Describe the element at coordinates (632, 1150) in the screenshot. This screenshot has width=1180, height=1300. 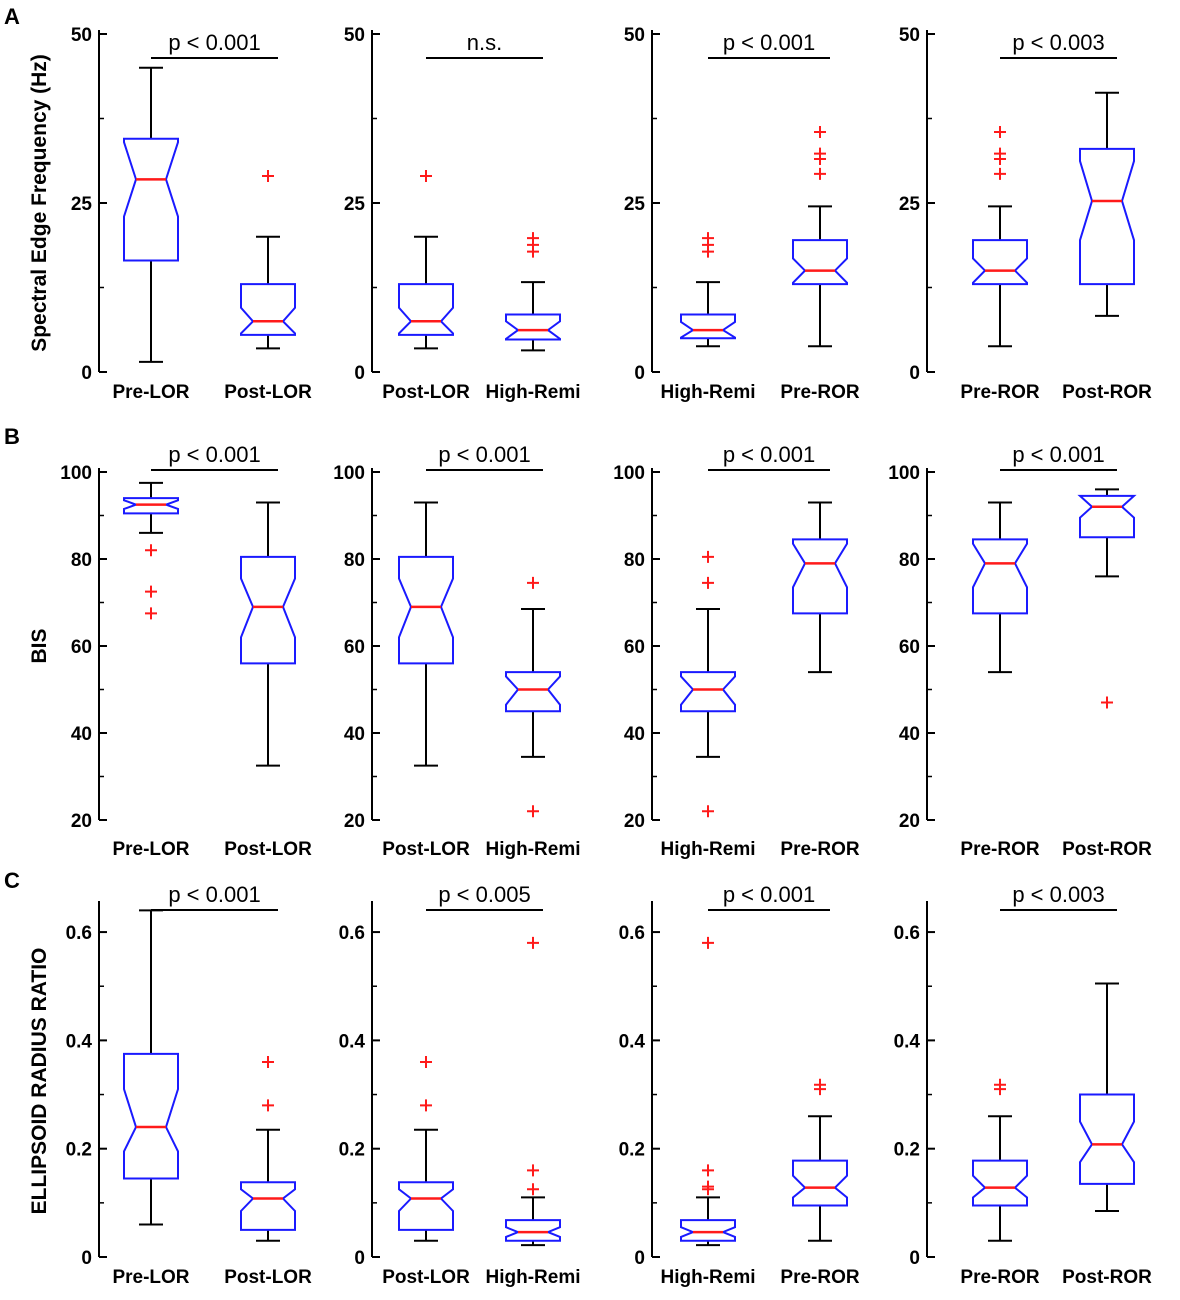
I see `y-tick-label-C3: 0.2` at that location.